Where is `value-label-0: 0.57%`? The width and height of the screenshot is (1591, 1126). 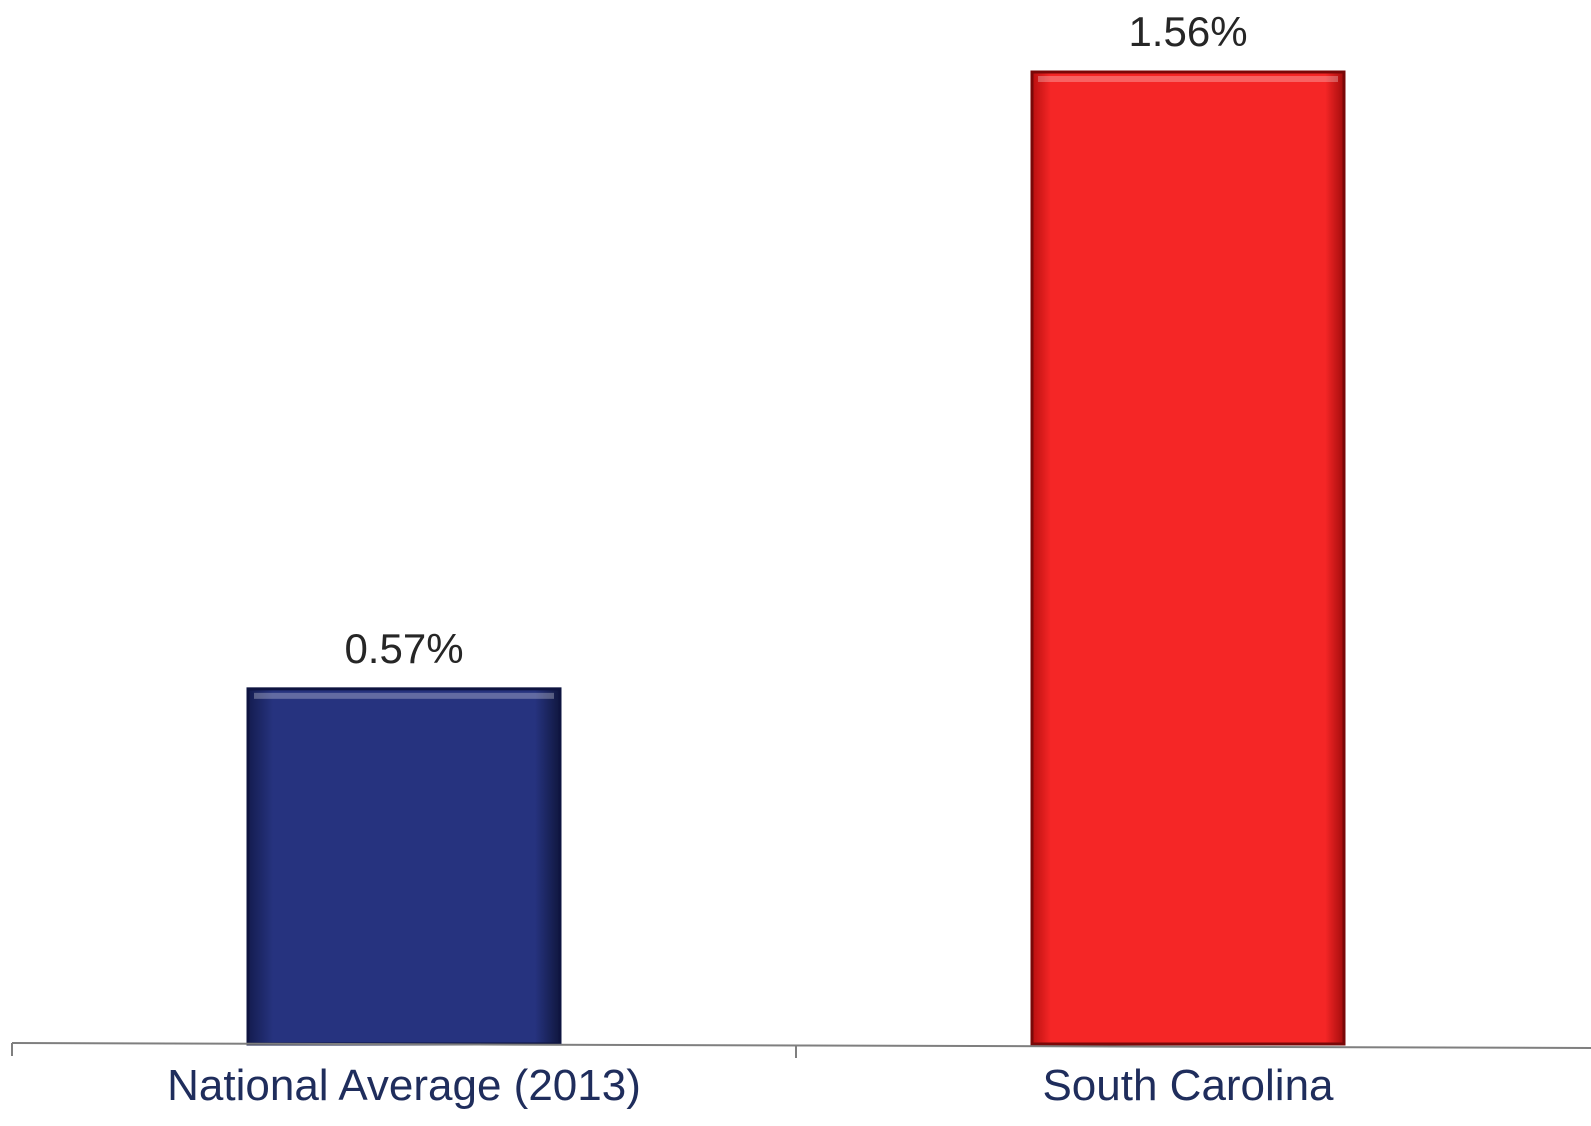 value-label-0: 0.57% is located at coordinates (403, 648).